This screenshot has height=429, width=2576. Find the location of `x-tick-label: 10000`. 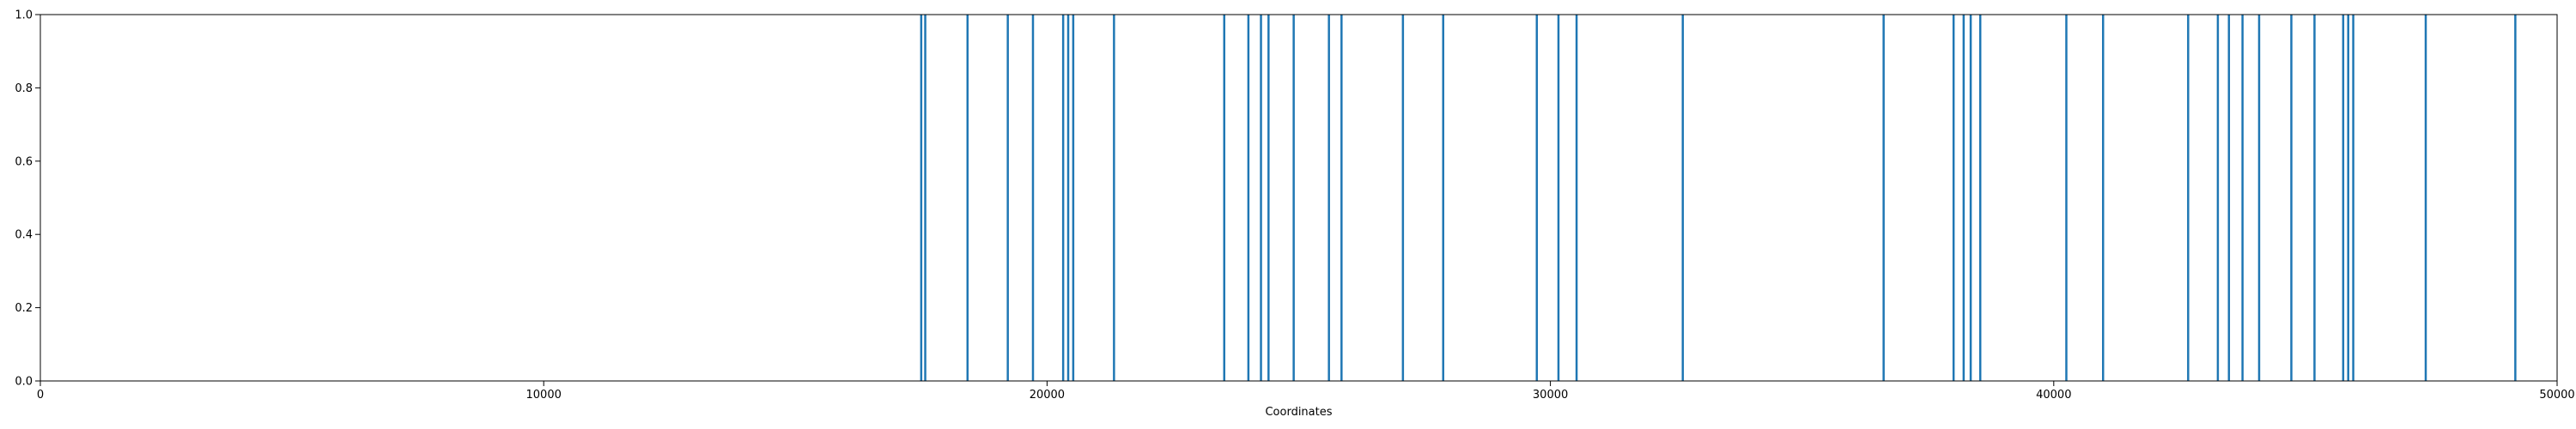

x-tick-label: 10000 is located at coordinates (544, 395).